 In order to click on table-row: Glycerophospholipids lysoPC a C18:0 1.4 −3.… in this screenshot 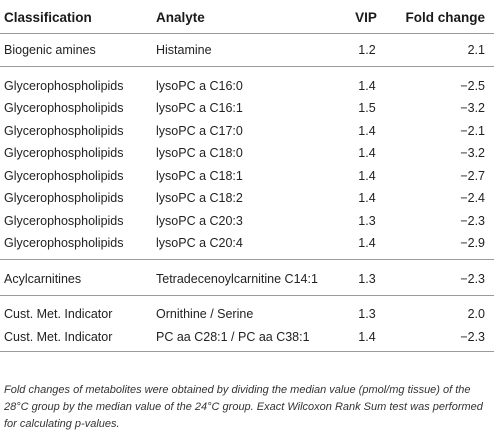, I will do `click(247, 153)`.